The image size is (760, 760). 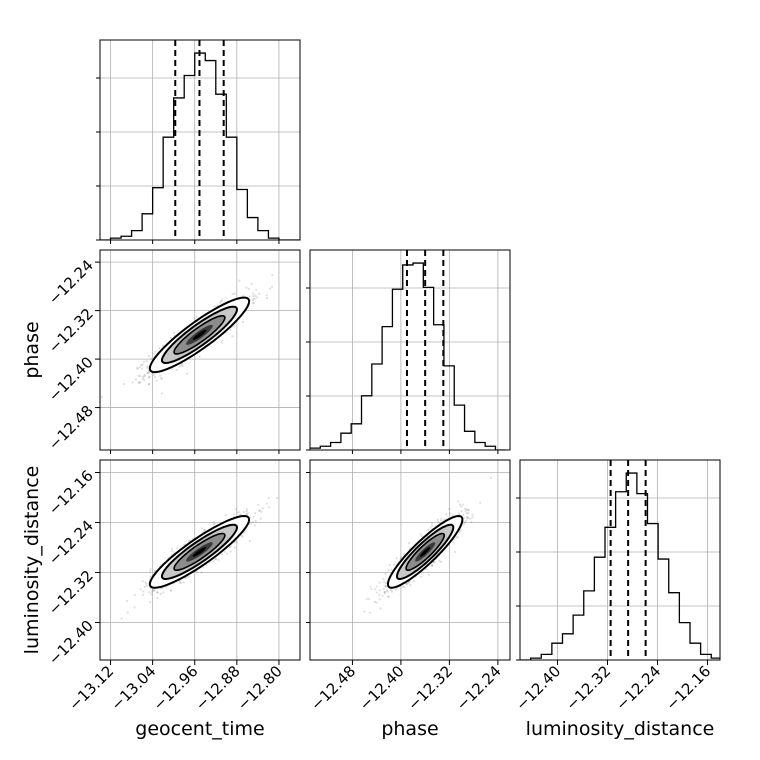 I want to click on y-tick-label: −12.16, so click(x=71, y=493).